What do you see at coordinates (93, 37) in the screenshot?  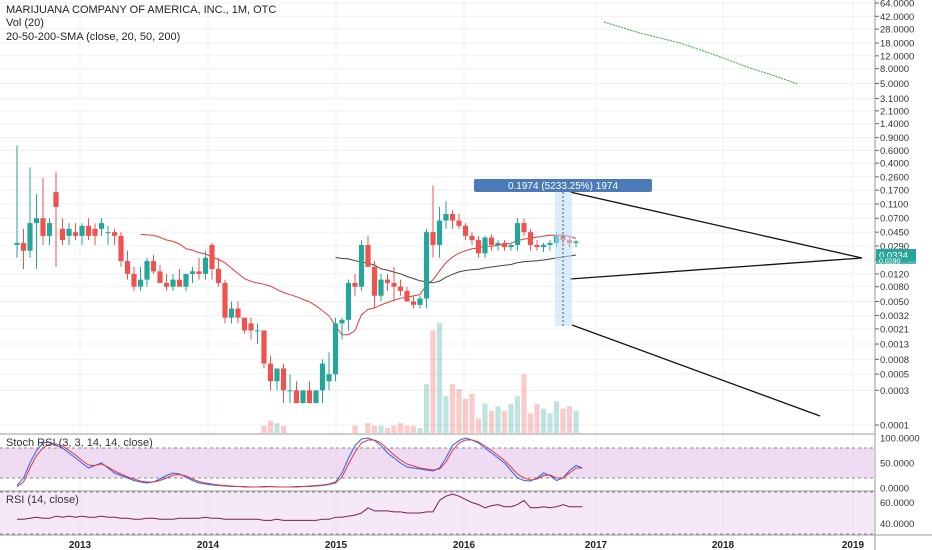 I see `sma-label: 20-50-200-SMA (close, 20, 50, 200)` at bounding box center [93, 37].